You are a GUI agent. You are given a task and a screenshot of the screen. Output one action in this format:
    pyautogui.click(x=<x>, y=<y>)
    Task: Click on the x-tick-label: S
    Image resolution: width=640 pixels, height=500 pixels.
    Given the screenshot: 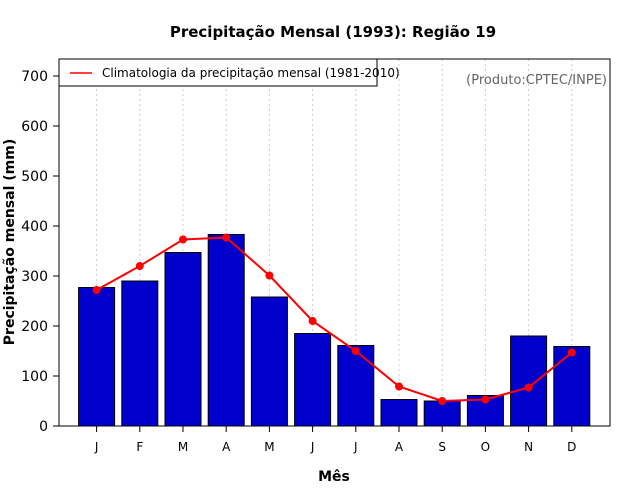 What is the action you would take?
    pyautogui.click(x=442, y=447)
    